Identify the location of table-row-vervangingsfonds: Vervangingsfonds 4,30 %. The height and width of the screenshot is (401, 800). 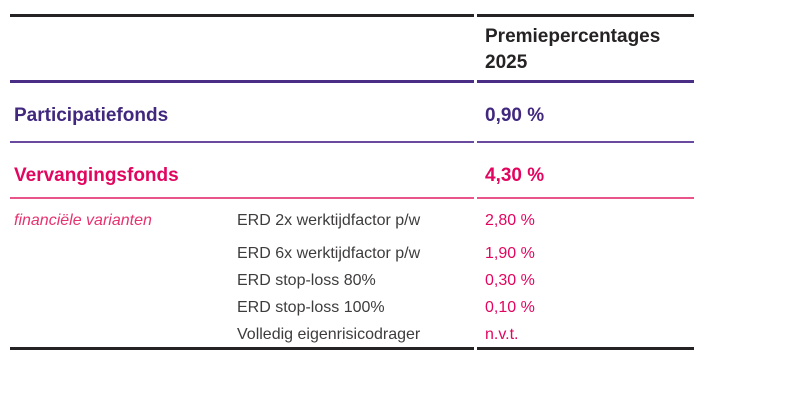
(352, 170).